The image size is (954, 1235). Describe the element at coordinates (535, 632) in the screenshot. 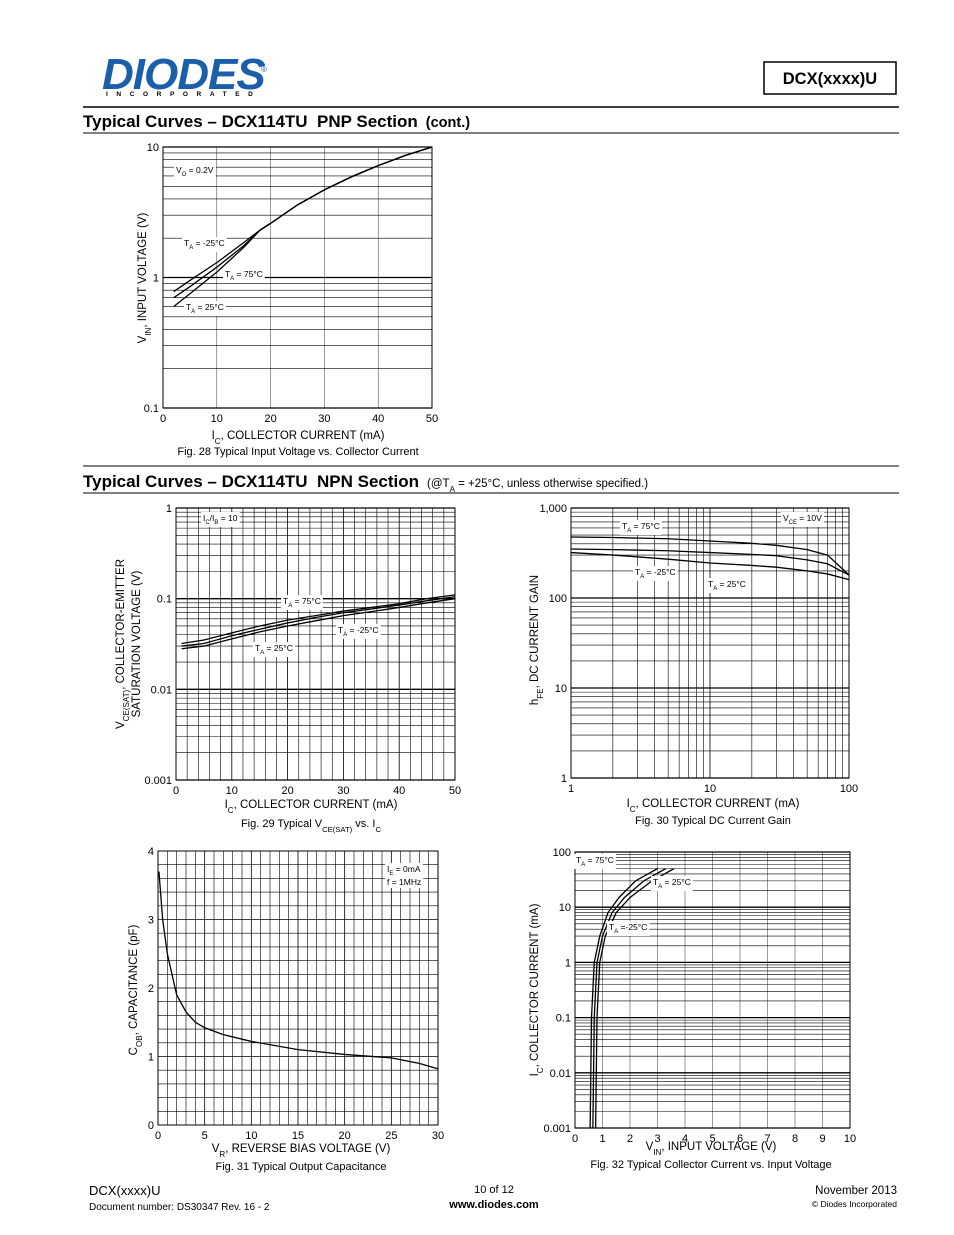

I see `text-part: , DC CURRENT GAIN` at that location.